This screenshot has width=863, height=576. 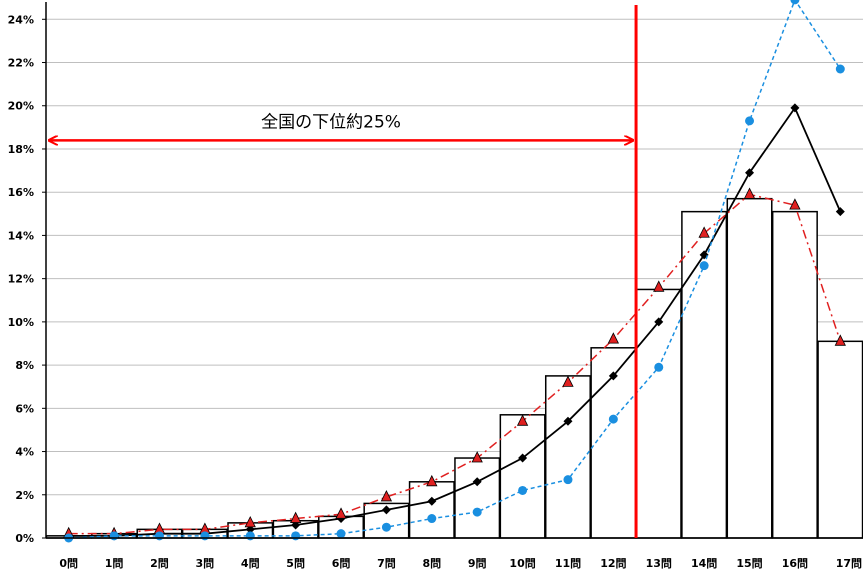 What do you see at coordinates (114, 563) in the screenshot?
I see `x-tick-label: 1問` at bounding box center [114, 563].